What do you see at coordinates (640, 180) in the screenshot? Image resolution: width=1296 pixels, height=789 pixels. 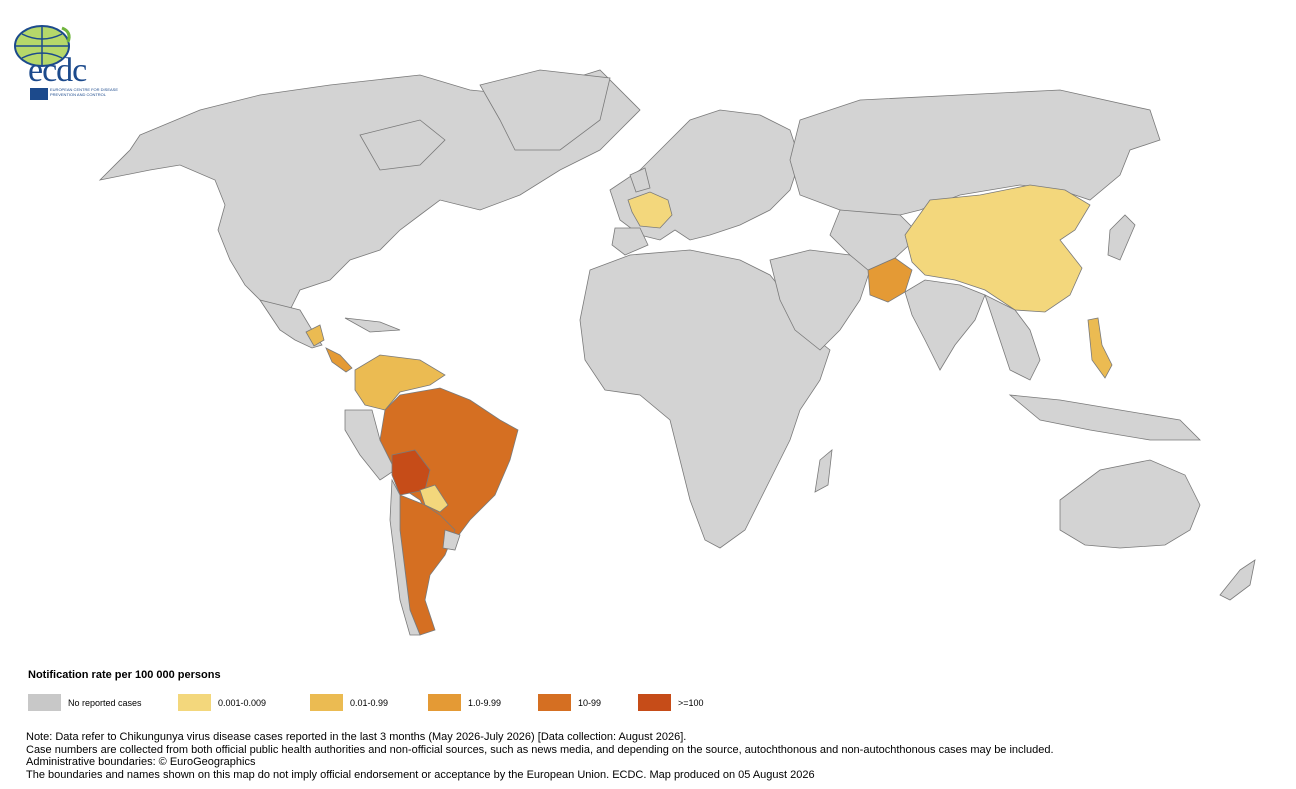 I see `region-uk` at bounding box center [640, 180].